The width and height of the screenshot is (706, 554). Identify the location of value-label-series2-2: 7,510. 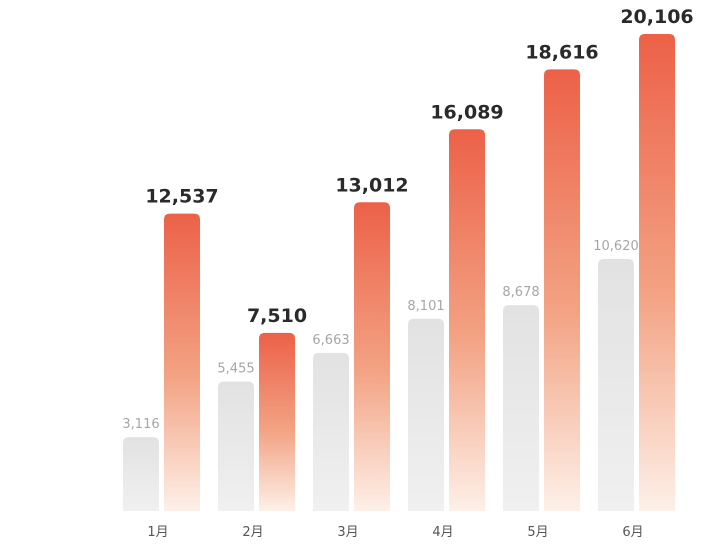
(277, 316).